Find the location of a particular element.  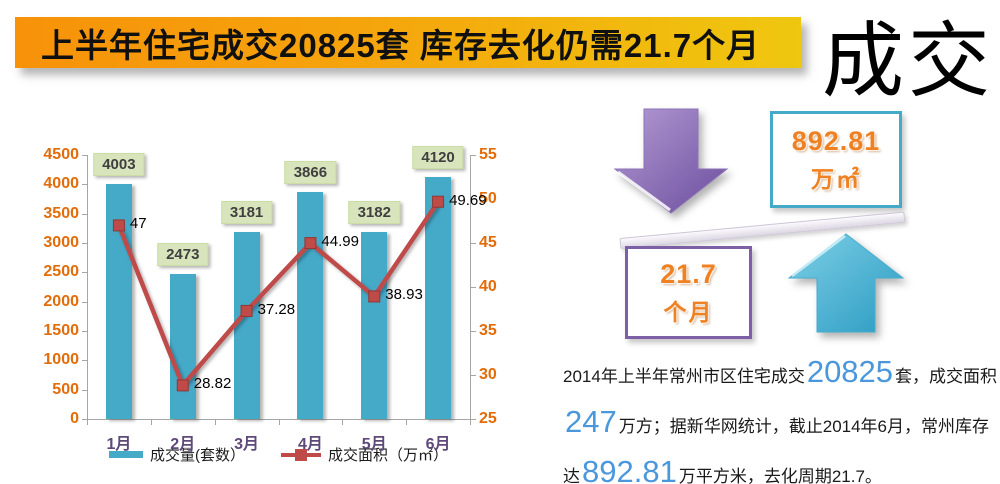

y-axis-label-right: 55 is located at coordinates (488, 154).